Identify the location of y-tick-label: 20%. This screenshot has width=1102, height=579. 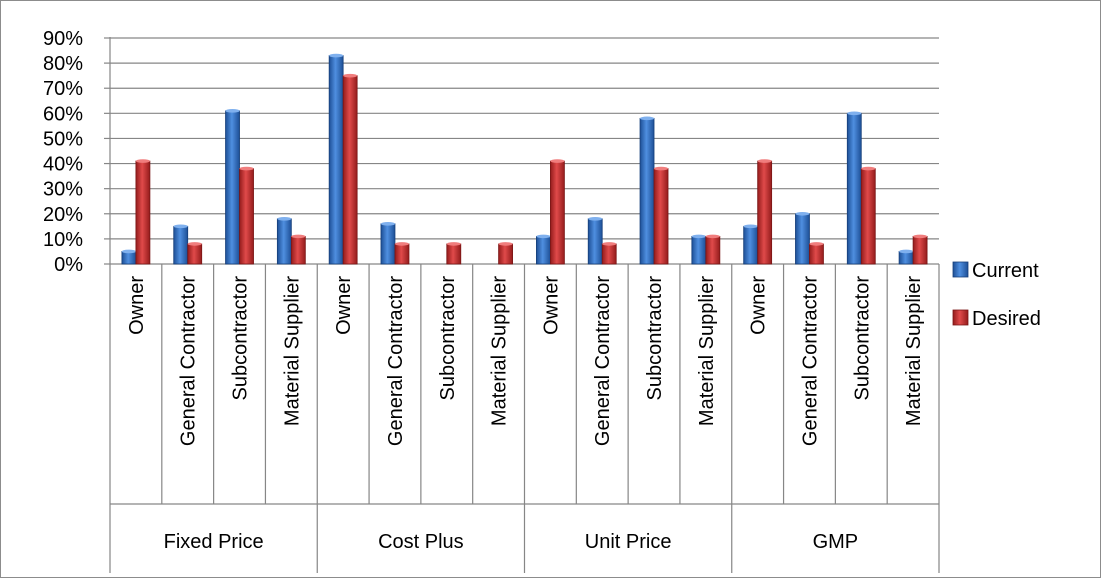
(63, 215).